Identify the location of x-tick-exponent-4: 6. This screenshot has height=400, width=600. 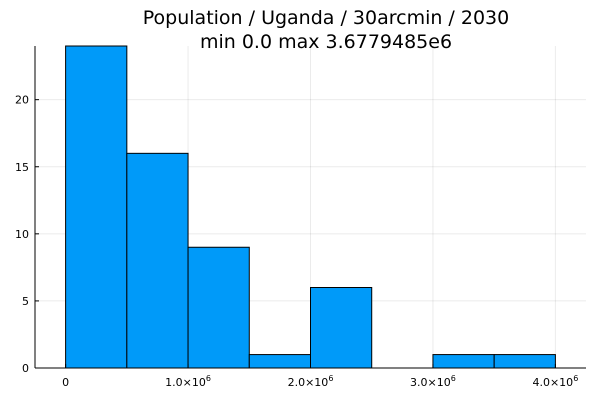
(575, 378).